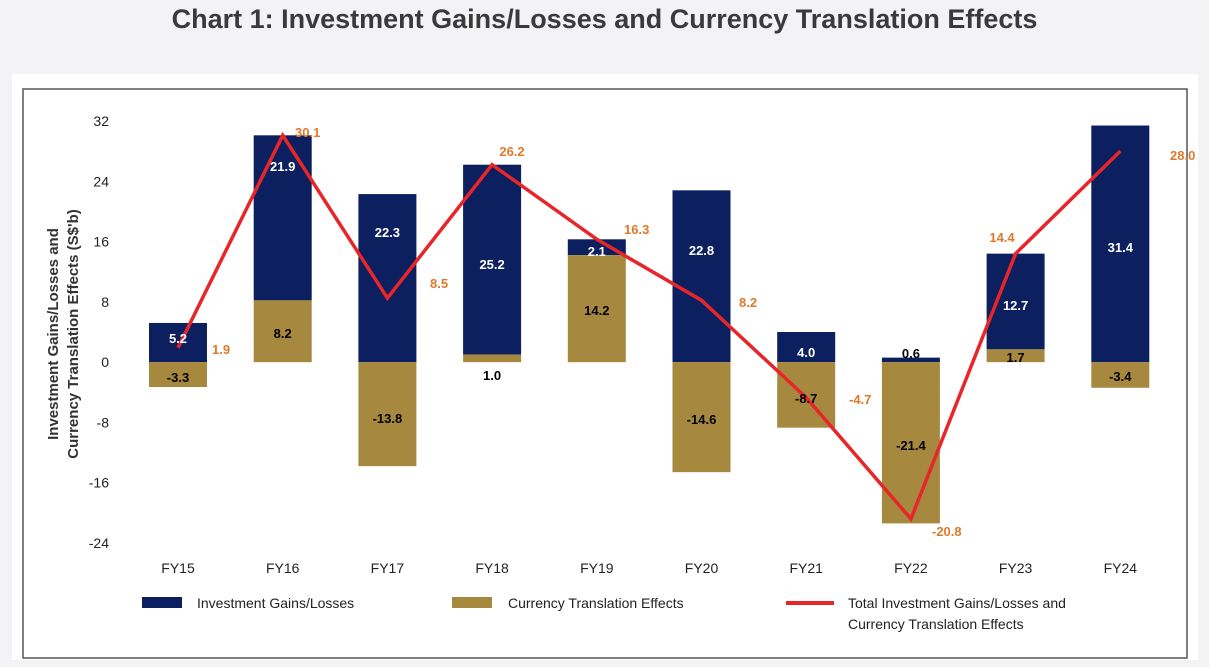 Image resolution: width=1209 pixels, height=667 pixels. I want to click on total-data-label: 8.2, so click(748, 302).